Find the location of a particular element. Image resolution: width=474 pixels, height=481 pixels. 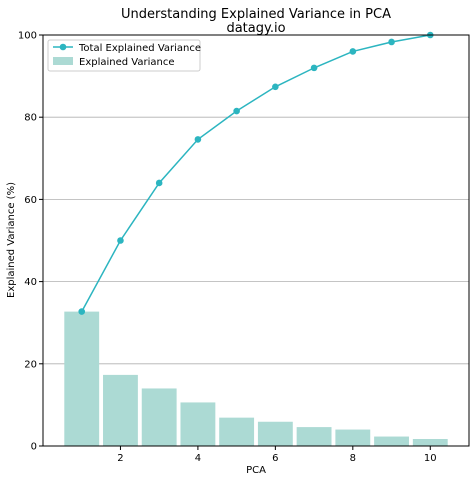

y-axis: 0 20 40 60 80 100 is located at coordinates (30, 242).